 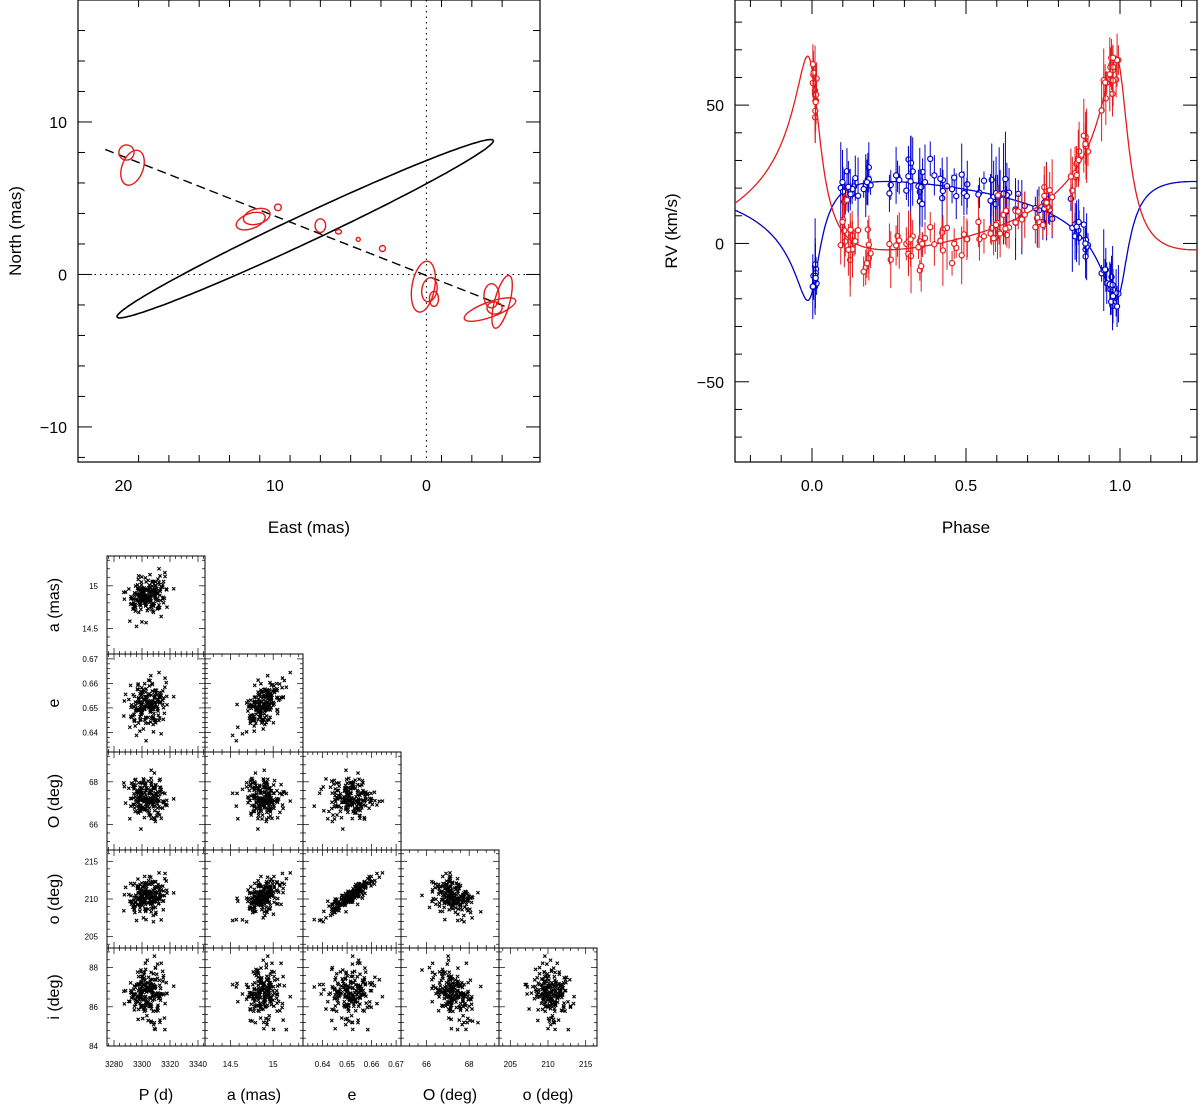 I want to click on corner-y-axis-label: e, so click(x=54, y=702).